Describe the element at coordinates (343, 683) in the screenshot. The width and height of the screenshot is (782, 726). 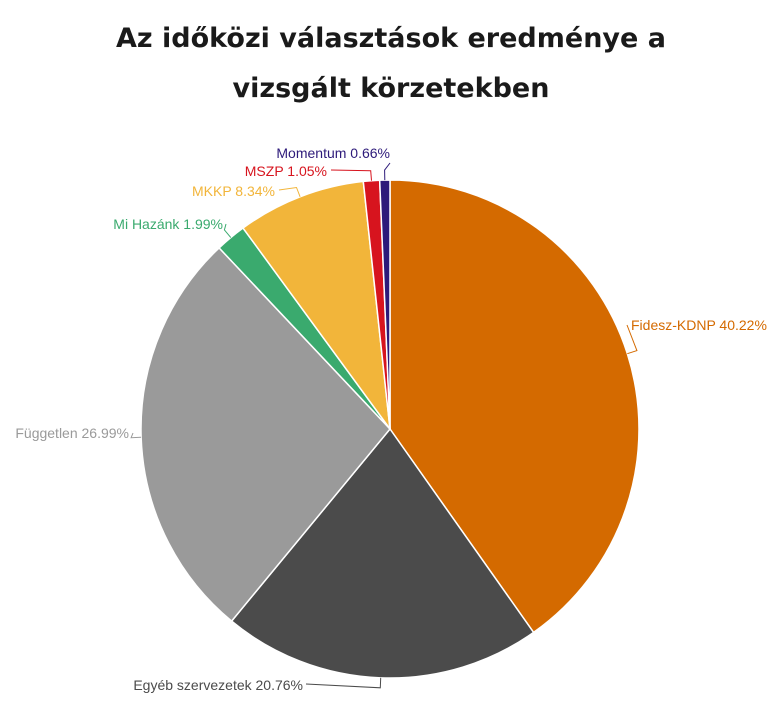
I see `leader-line-egyeb-szervezetek` at that location.